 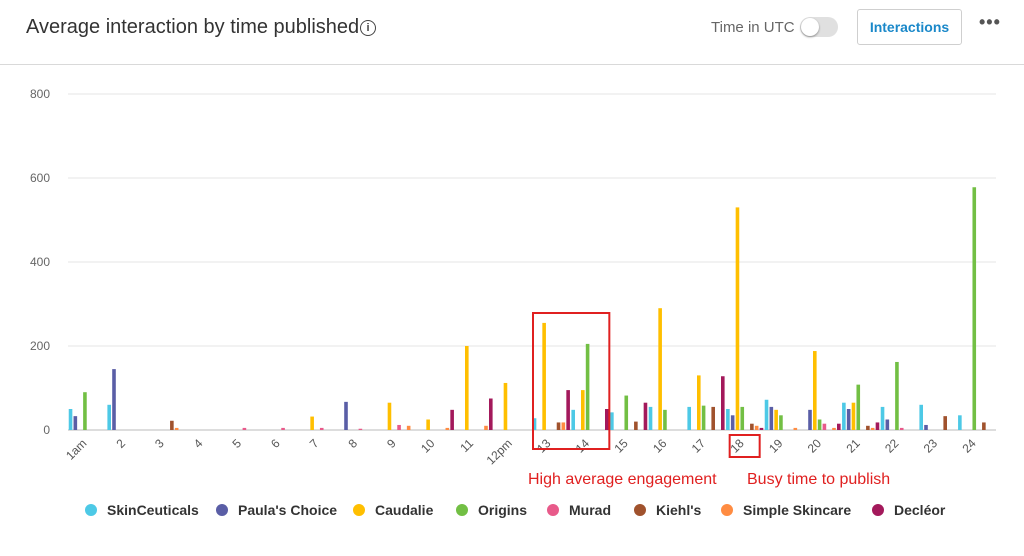 What do you see at coordinates (810, 27) in the screenshot?
I see `utc-toggle-knob` at bounding box center [810, 27].